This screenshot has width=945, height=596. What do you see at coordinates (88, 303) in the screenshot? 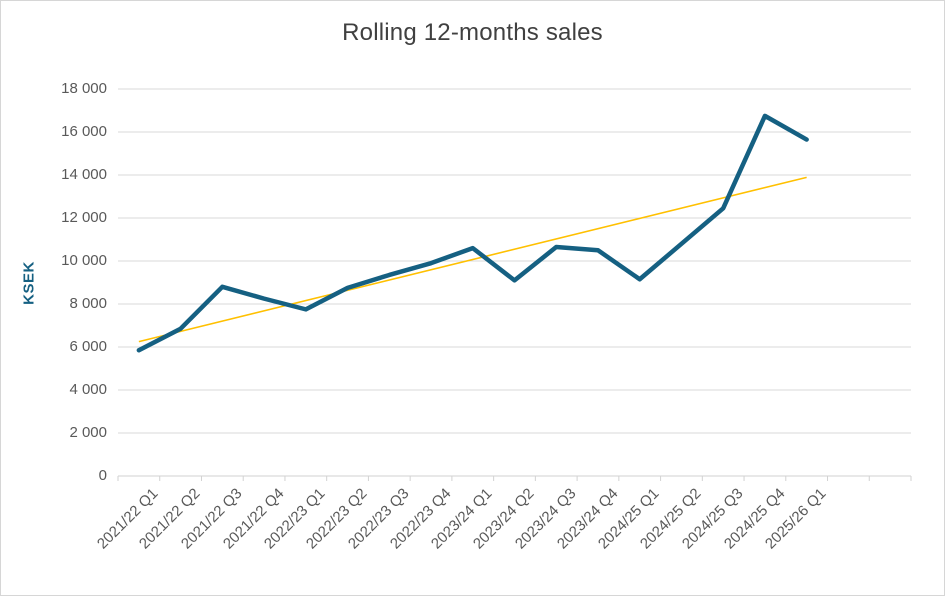
I see `y-tick-label: 8 000` at bounding box center [88, 303].